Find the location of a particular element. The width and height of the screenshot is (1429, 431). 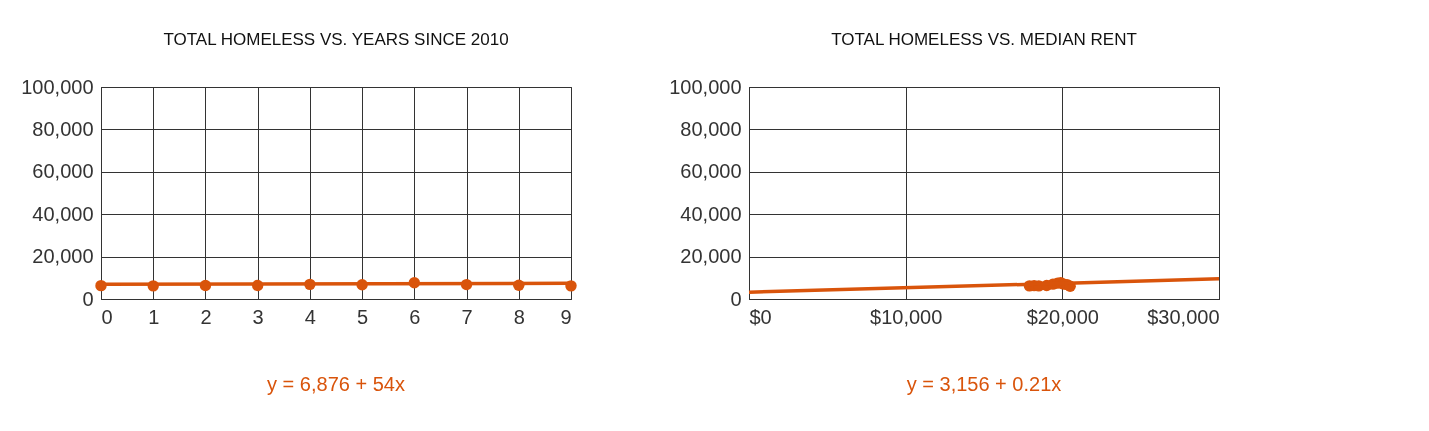

x-tick-label: $20,000 is located at coordinates (1062, 316).